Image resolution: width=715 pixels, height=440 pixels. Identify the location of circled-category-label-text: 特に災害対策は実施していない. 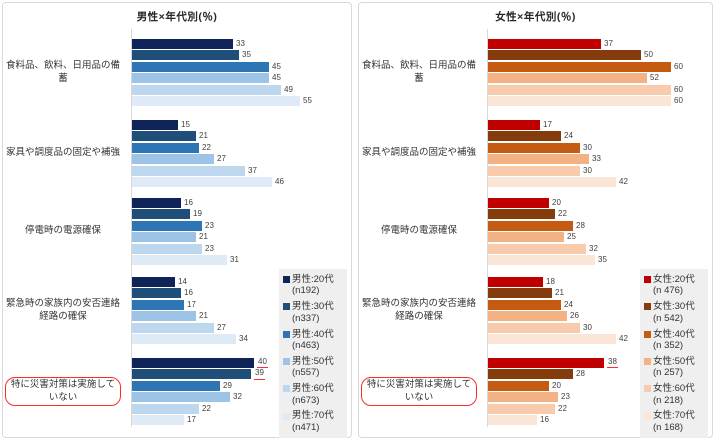
(63, 391).